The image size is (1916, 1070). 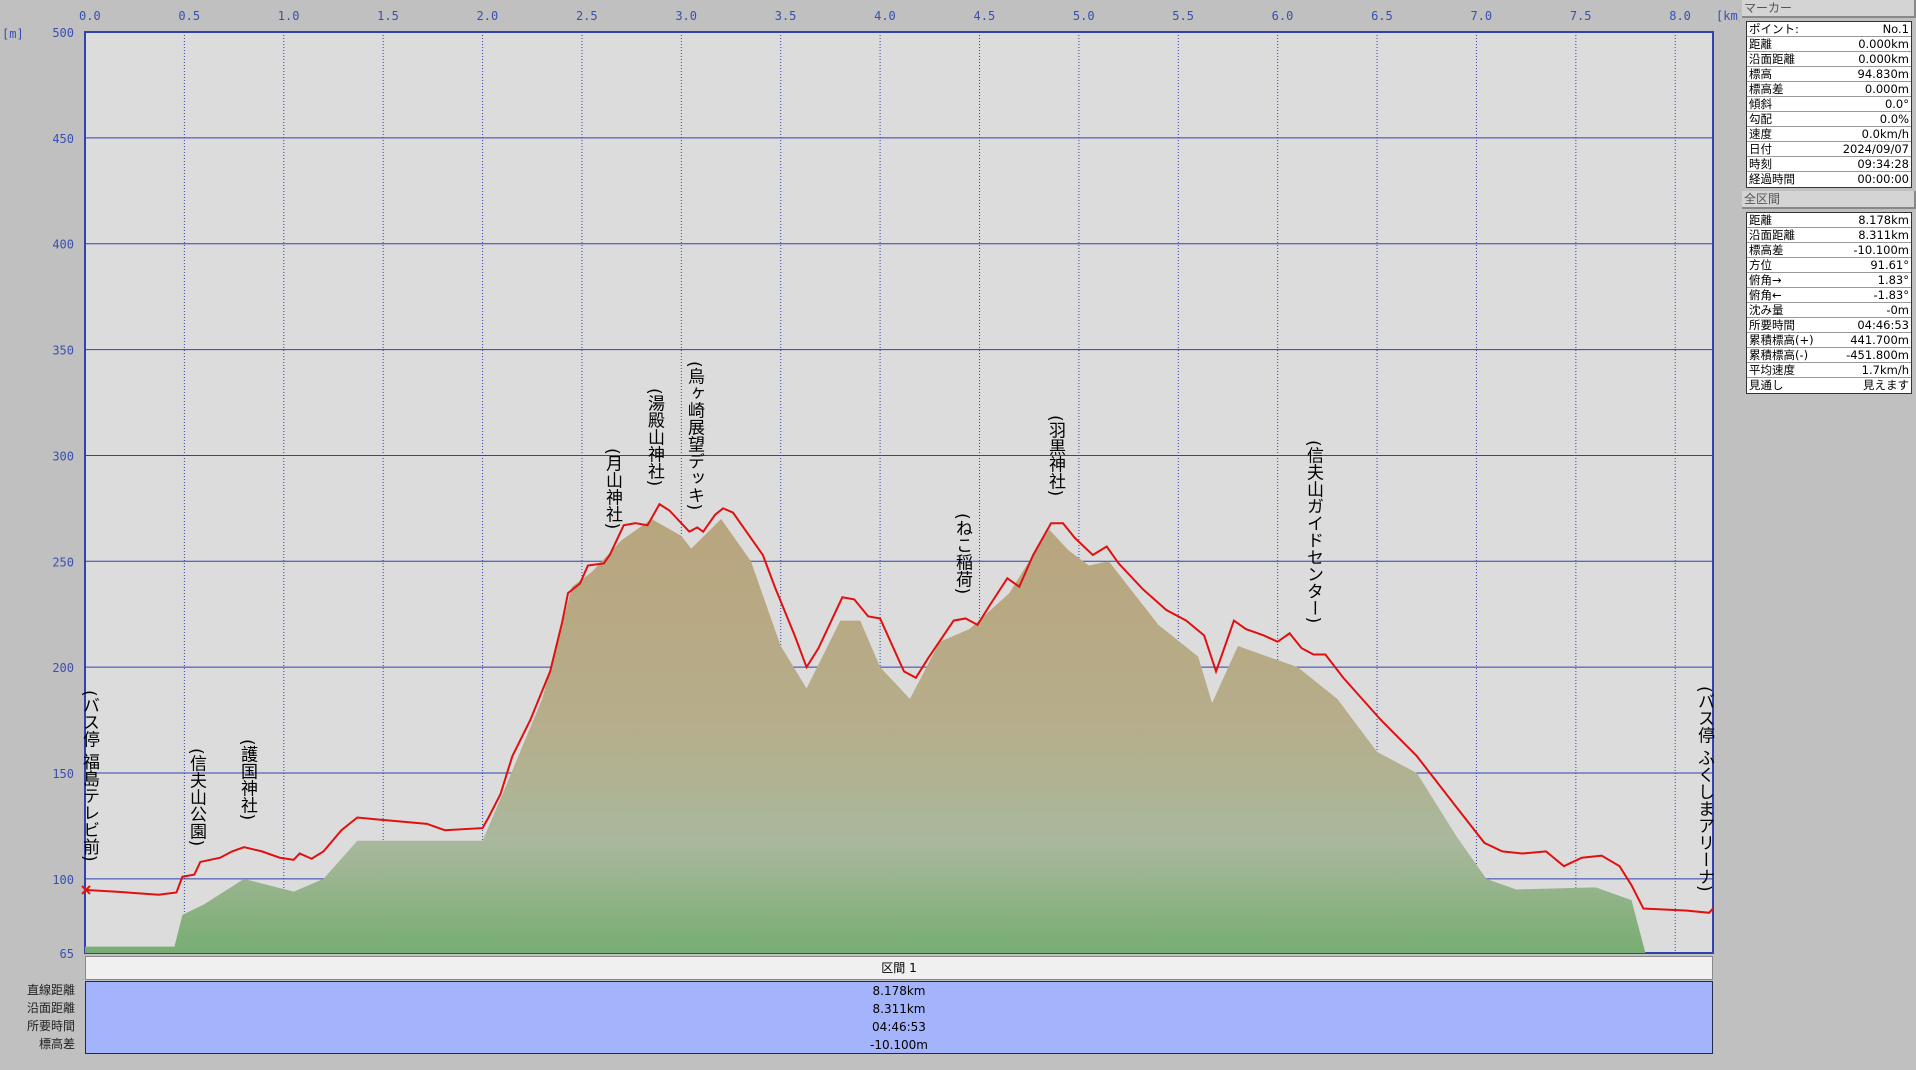 I want to click on x-tick-label: 2.5, so click(x=587, y=16).